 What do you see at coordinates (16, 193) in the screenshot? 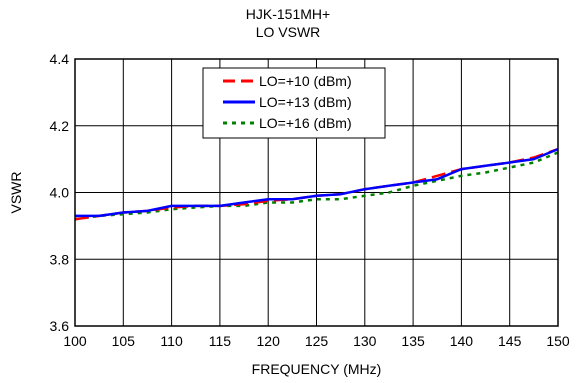
I see `y-axis-label: VSWR` at bounding box center [16, 193].